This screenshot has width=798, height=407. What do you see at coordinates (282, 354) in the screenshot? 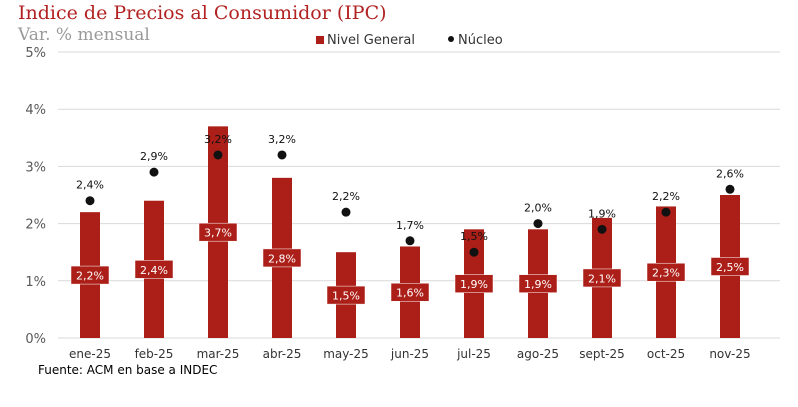
I see `x-tick-label: abr-25` at bounding box center [282, 354].